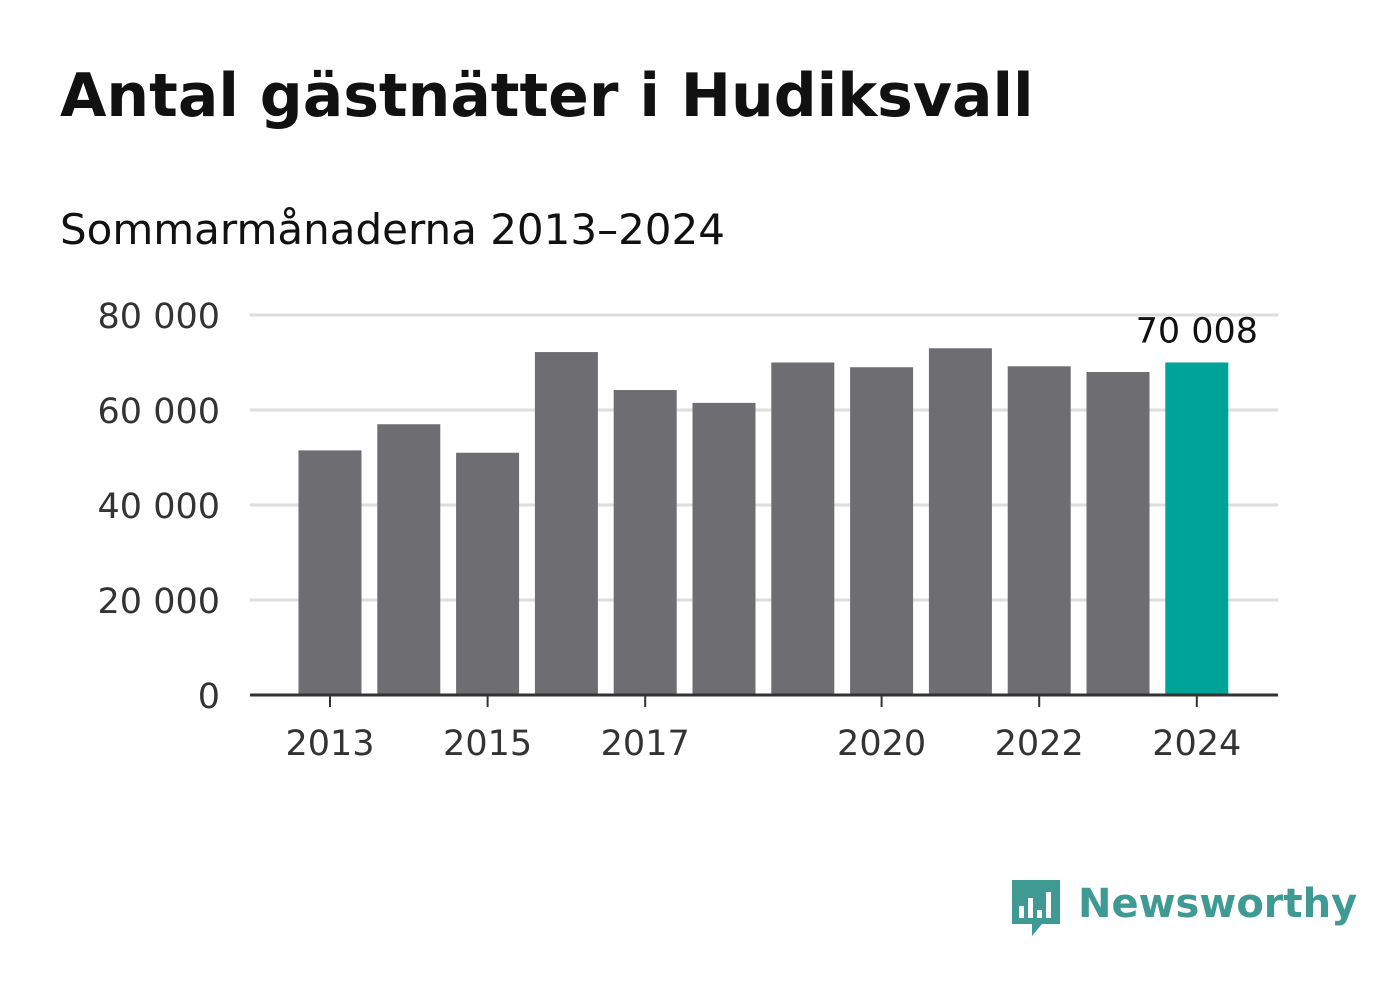 Image resolution: width=1382 pixels, height=999 pixels. What do you see at coordinates (329, 744) in the screenshot?
I see `x-tick-label: 2013` at bounding box center [329, 744].